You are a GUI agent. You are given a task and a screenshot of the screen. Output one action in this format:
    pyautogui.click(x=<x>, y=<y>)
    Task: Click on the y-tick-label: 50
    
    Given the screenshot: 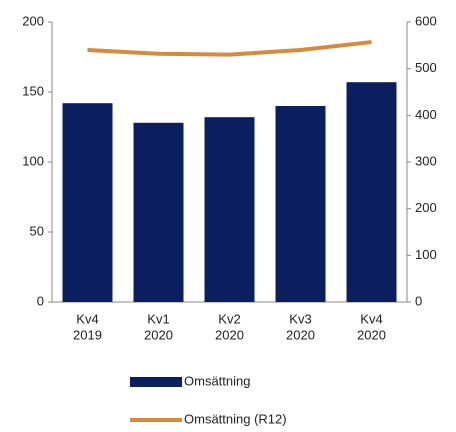 What is the action you would take?
    pyautogui.click(x=37, y=230)
    